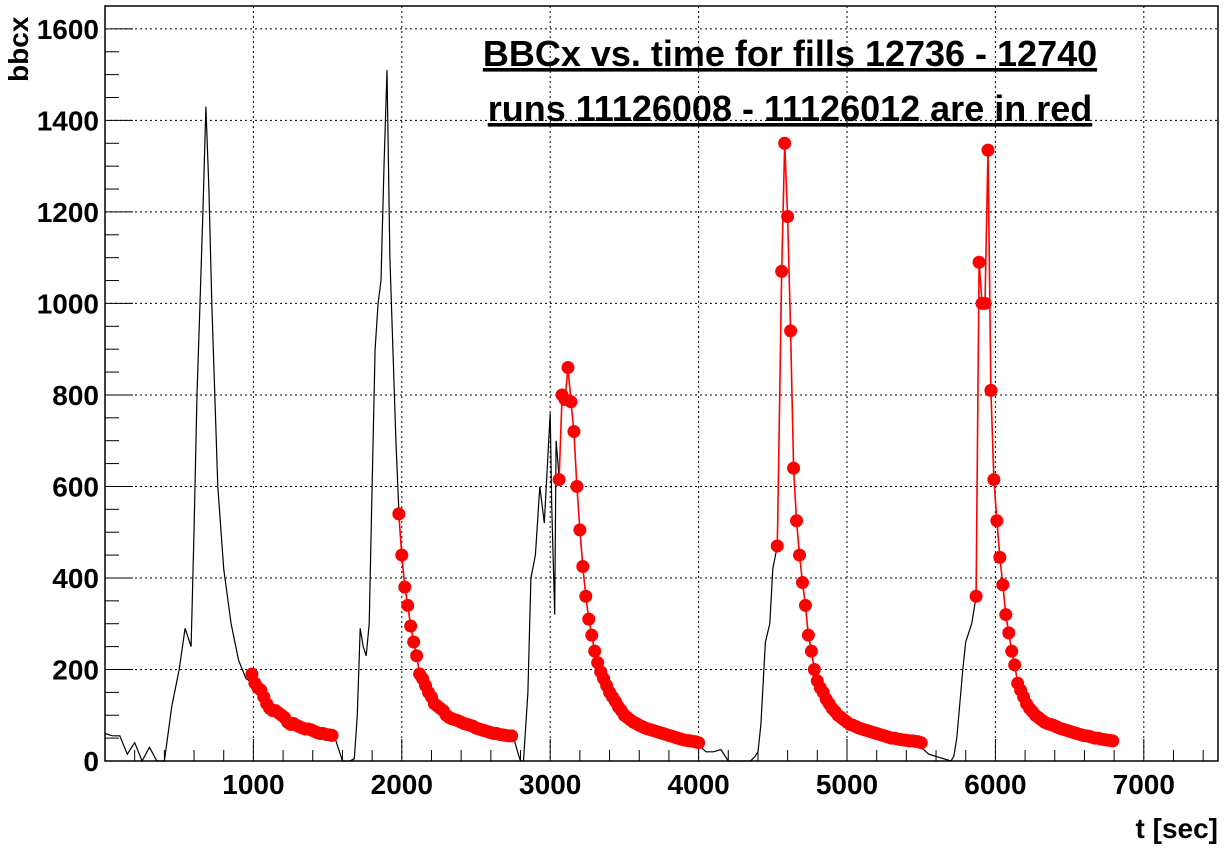 The height and width of the screenshot is (862, 1228). I want to click on y-tick-label: 600, so click(75, 486).